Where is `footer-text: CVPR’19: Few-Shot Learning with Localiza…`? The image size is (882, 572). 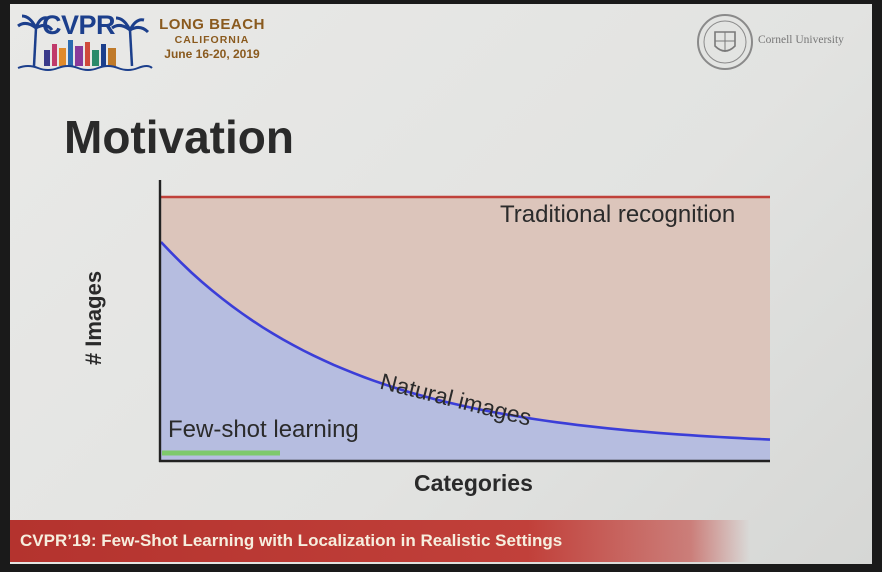
footer-text: CVPR’19: Few-Shot Learning with Localiza… is located at coordinates (291, 540).